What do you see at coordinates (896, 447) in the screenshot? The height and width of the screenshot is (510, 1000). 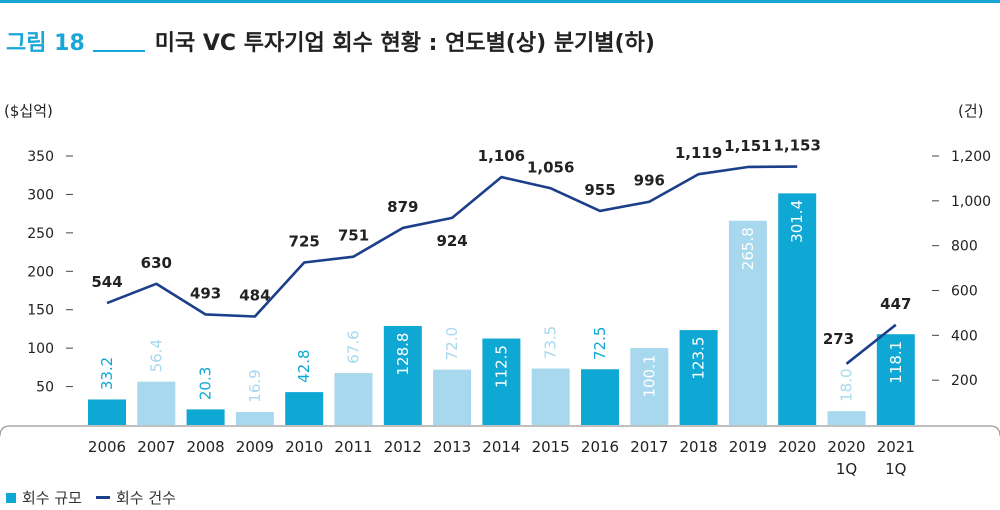 I see `category-label: 2021` at bounding box center [896, 447].